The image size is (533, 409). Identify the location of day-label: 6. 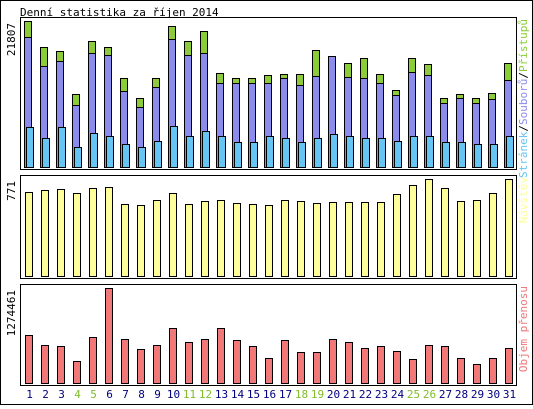
(109, 394).